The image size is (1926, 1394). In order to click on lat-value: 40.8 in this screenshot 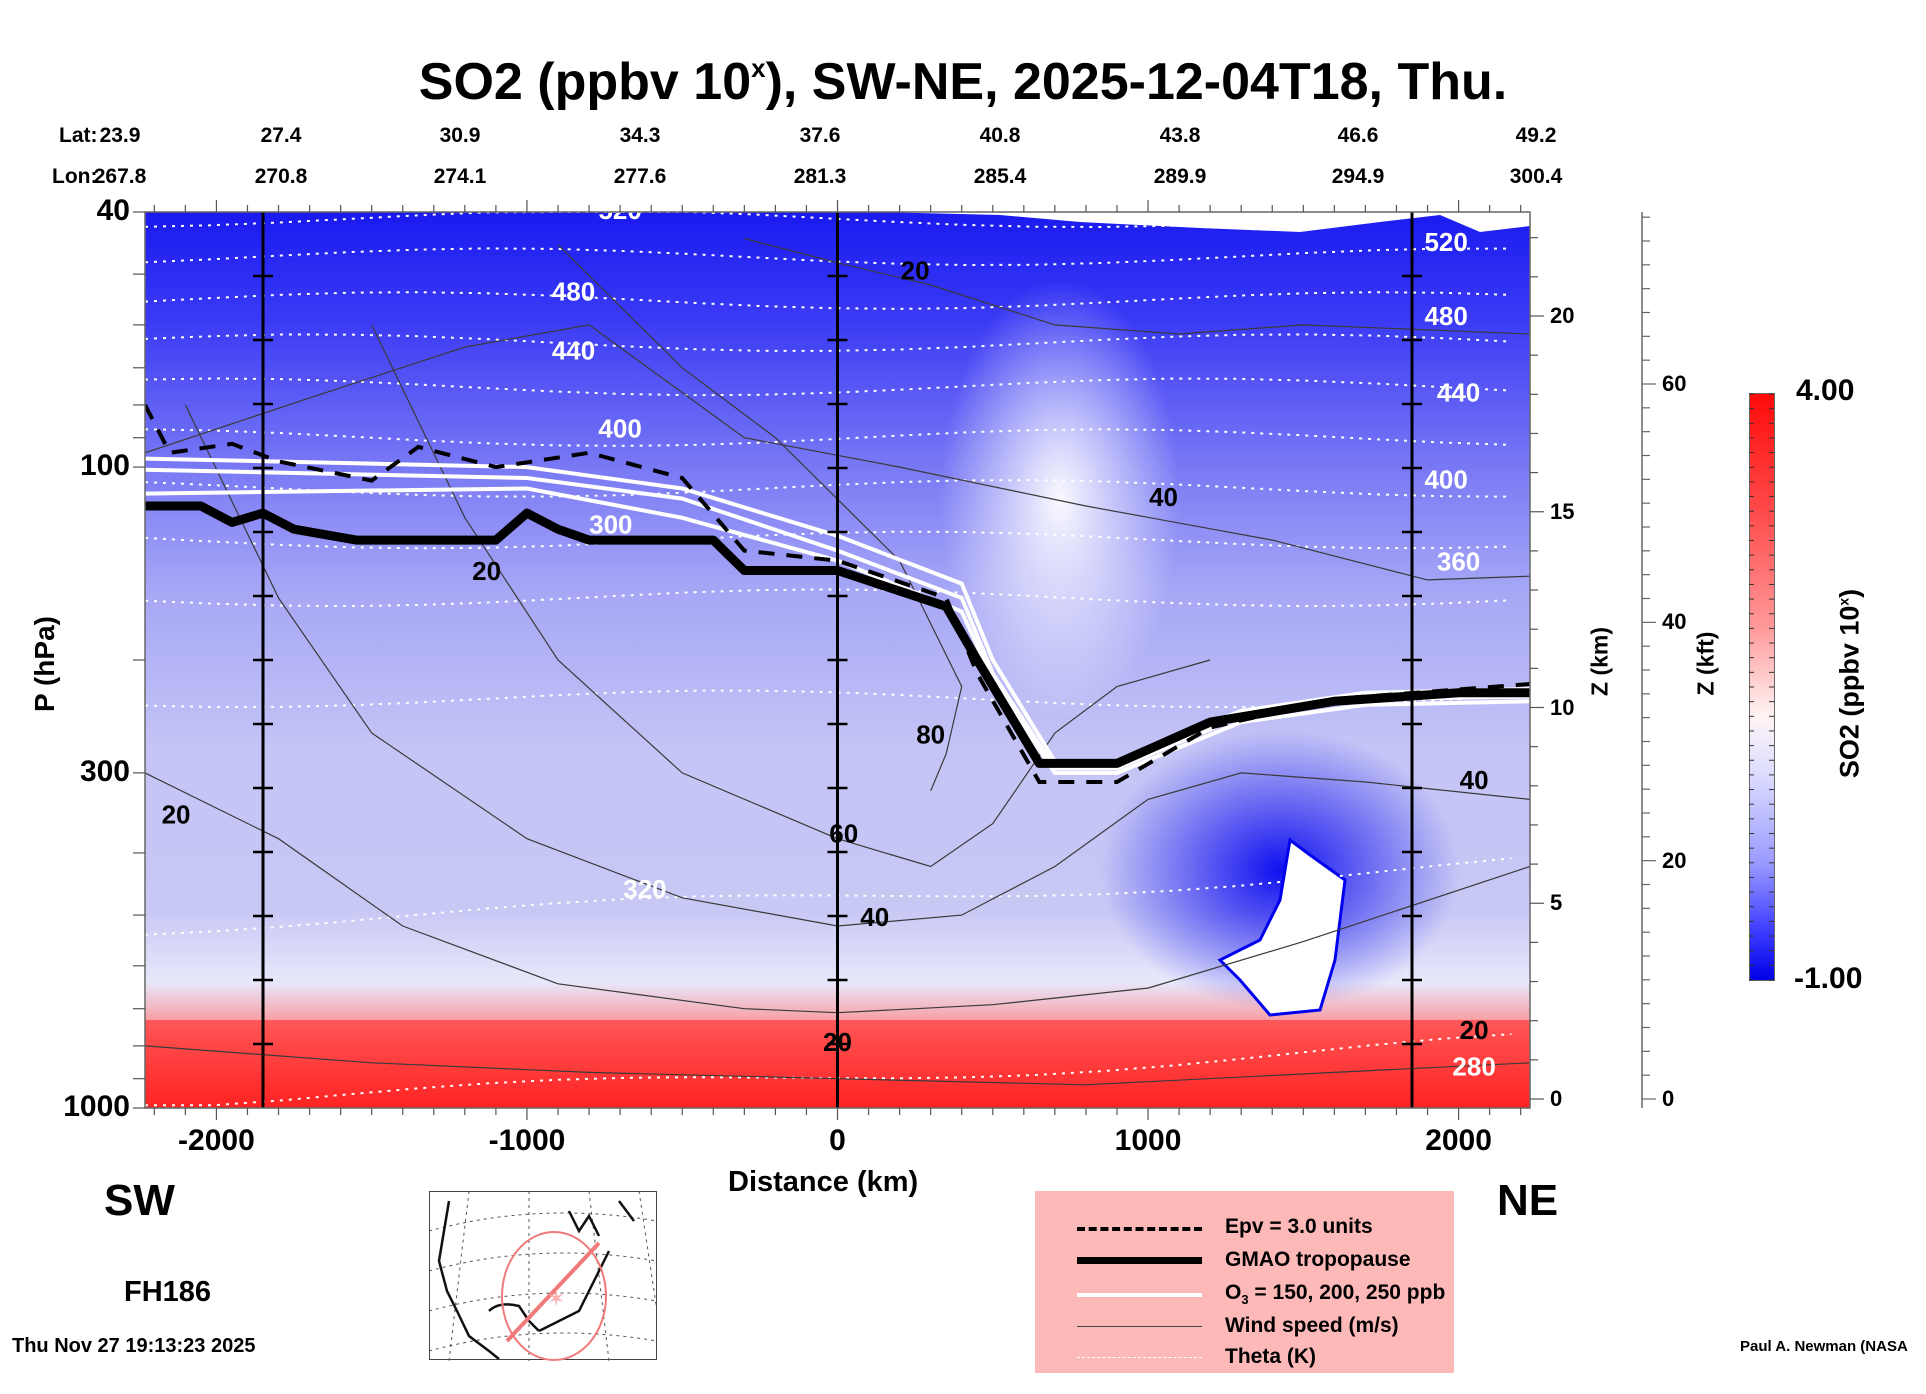, I will do `click(1000, 135)`.